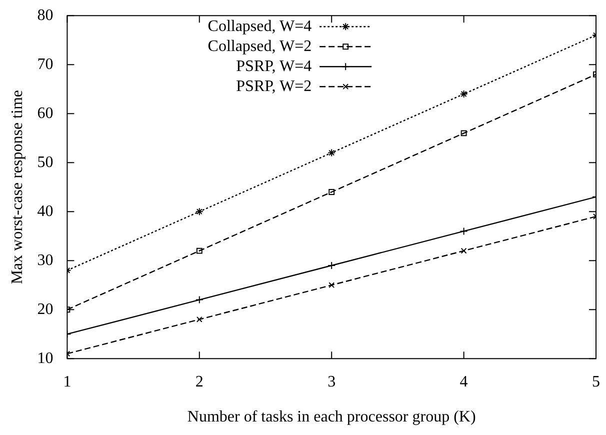 This screenshot has width=606, height=435. What do you see at coordinates (274, 86) in the screenshot?
I see `legend-label: PSRP, W=2` at bounding box center [274, 86].